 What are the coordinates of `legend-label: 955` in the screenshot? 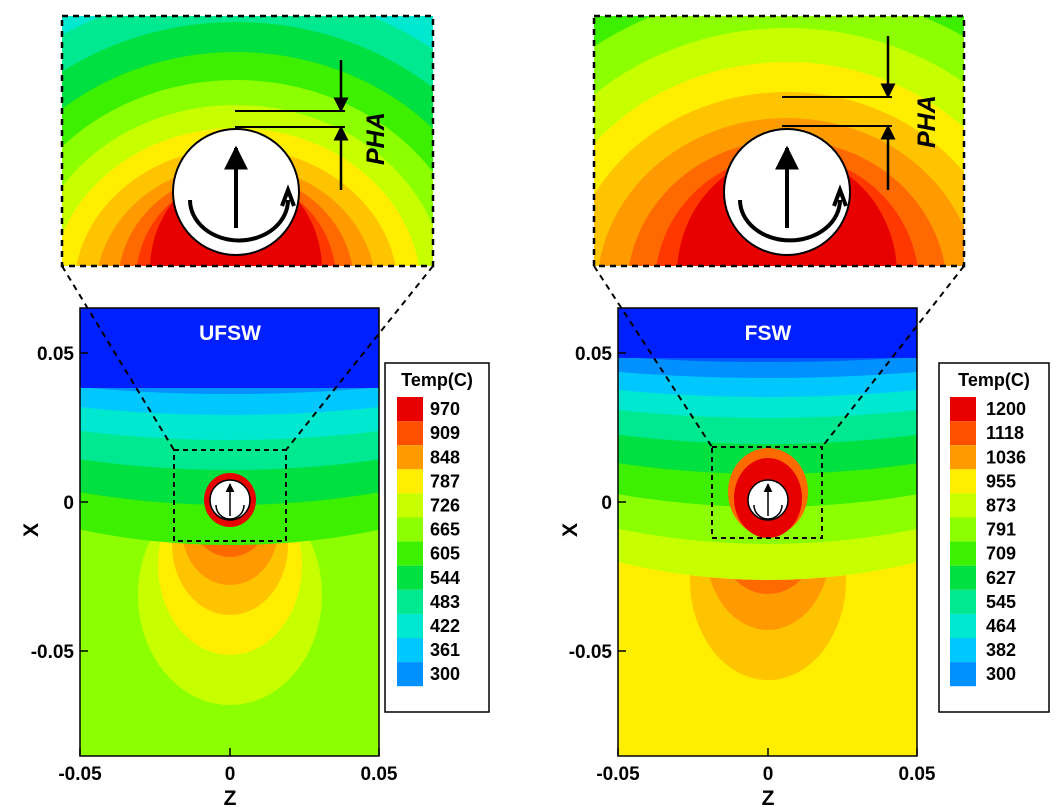 It's located at (1001, 481).